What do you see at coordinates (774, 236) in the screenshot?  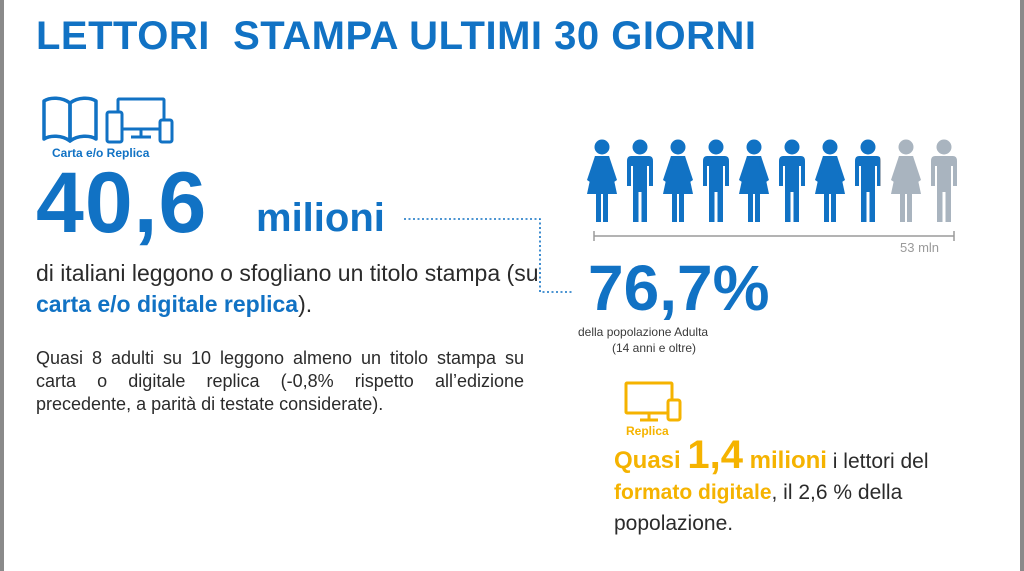 I see `scale-bar` at bounding box center [774, 236].